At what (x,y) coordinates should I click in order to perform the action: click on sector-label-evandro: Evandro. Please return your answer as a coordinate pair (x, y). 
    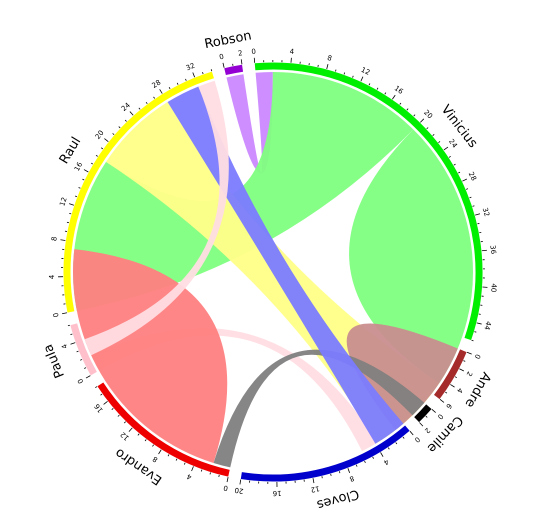
    Looking at the image, I should click on (139, 466).